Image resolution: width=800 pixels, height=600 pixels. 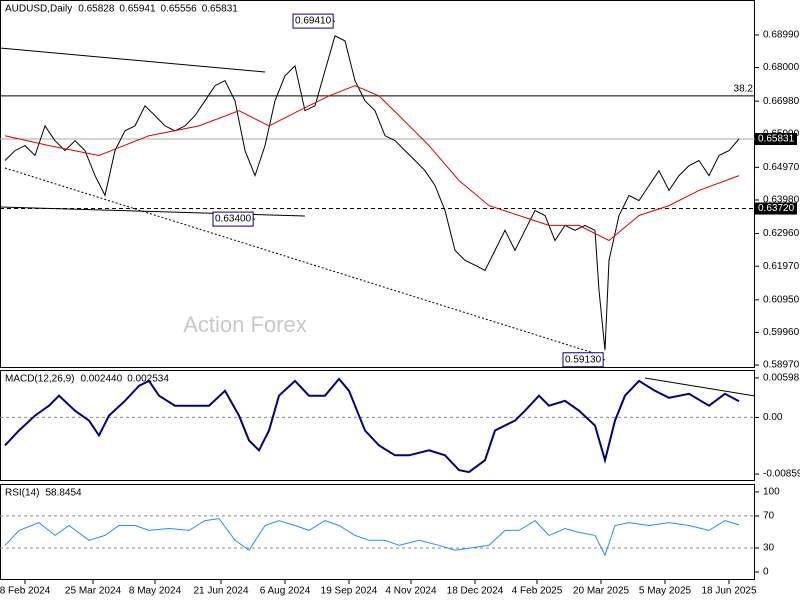 What do you see at coordinates (766, 572) in the screenshot?
I see `y-tick-label: 0` at bounding box center [766, 572].